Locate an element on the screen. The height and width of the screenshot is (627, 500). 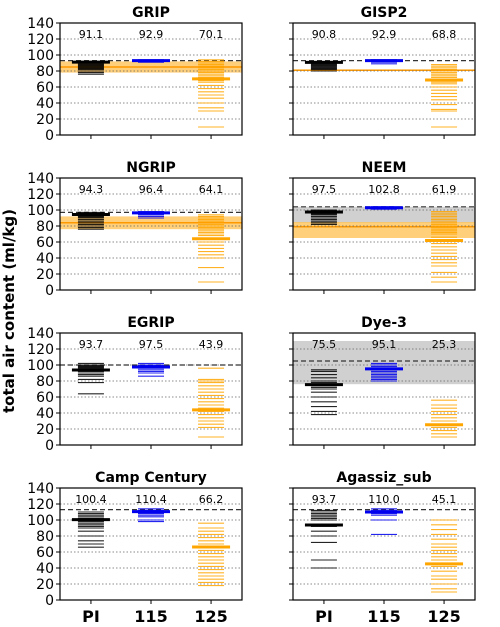
panel-title: GISP2 is located at coordinates (384, 13).